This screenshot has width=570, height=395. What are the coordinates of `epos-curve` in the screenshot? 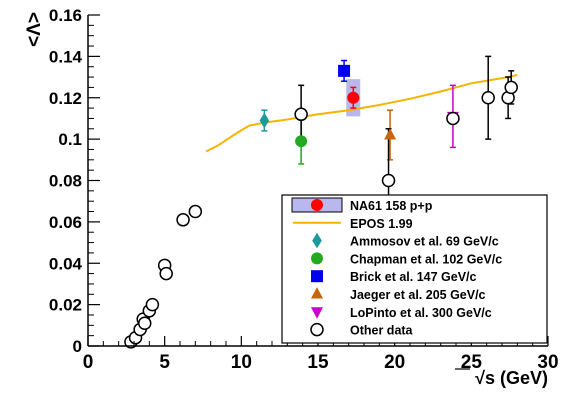 It's located at (361, 113).